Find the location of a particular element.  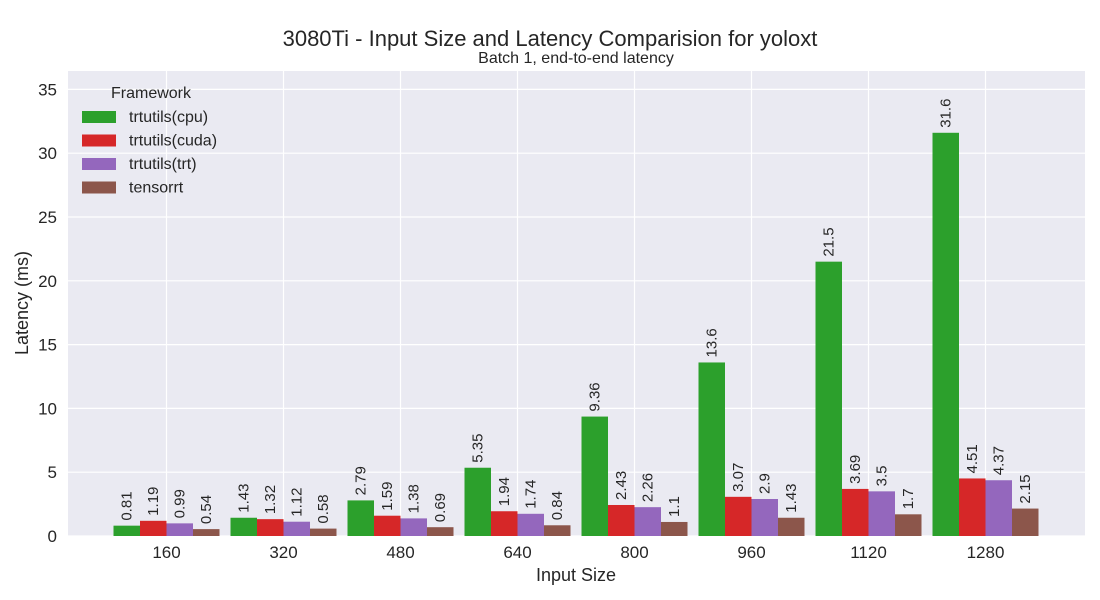

bar-trtutils(trt)-480 is located at coordinates (413, 527).